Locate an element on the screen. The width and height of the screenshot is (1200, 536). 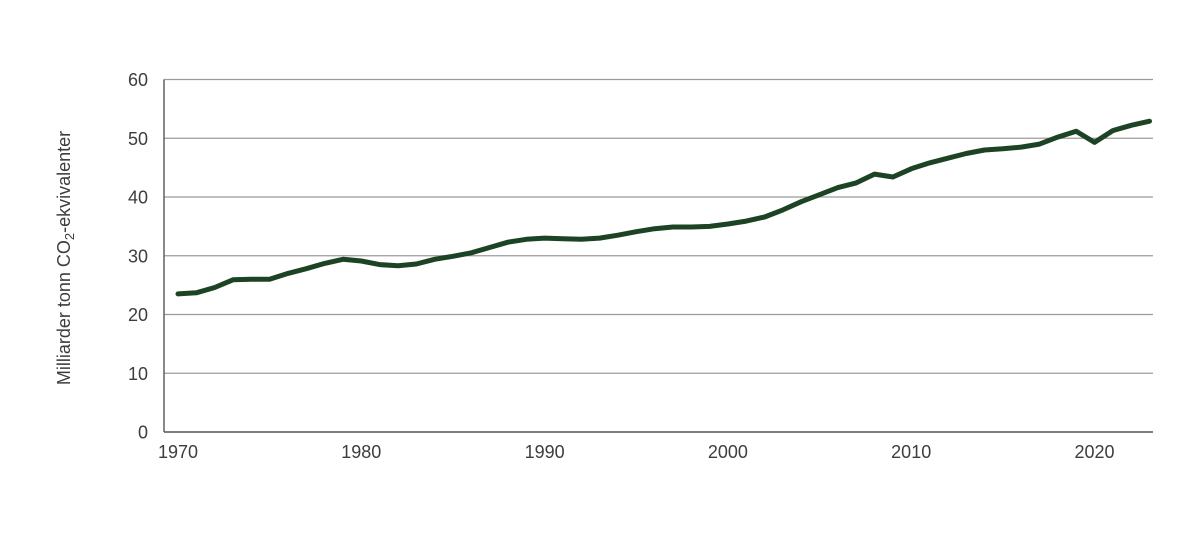
y-tick-label: 30 is located at coordinates (138, 256).